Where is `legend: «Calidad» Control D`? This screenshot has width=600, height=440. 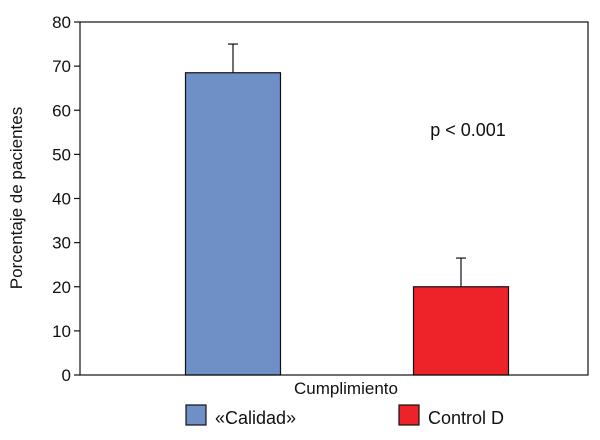 legend: «Calidad» Control D is located at coordinates (344, 416).